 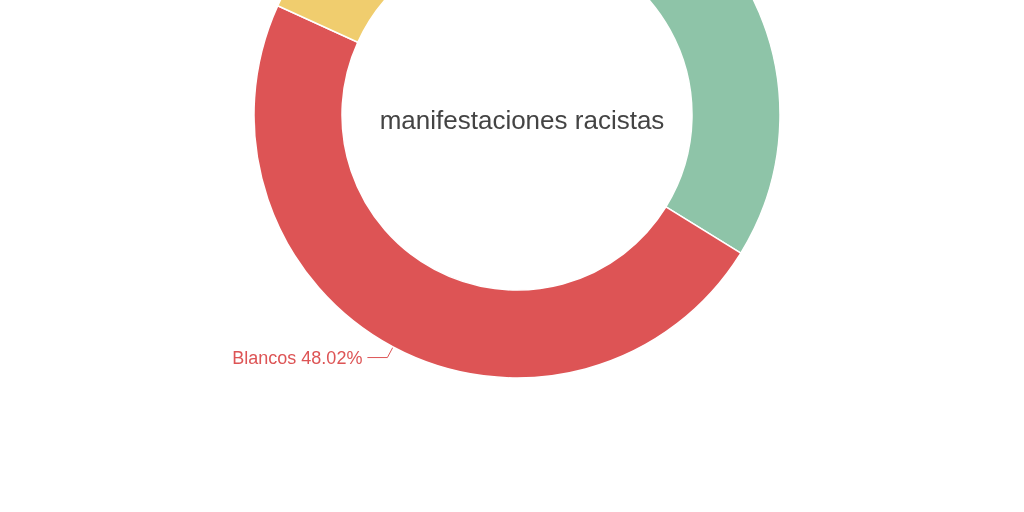 I want to click on text: manifestaciones racistas, so click(x=522, y=120).